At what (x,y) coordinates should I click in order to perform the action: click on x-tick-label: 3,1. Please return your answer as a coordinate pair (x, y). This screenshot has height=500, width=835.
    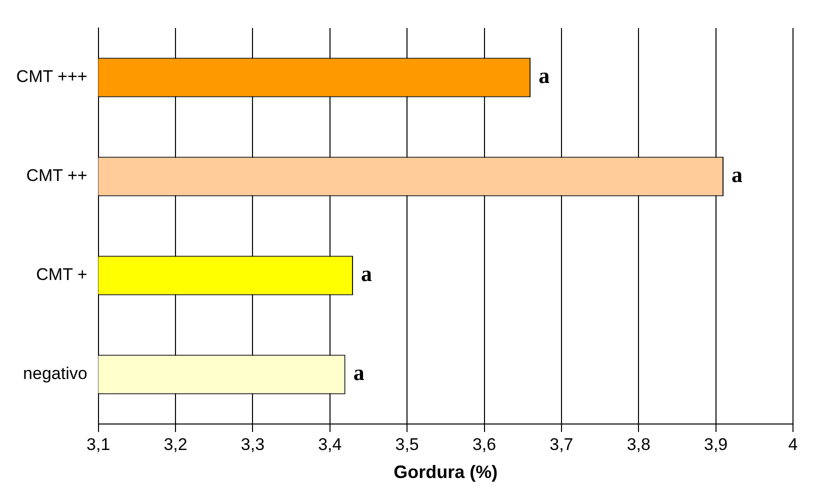
    Looking at the image, I should click on (98, 444).